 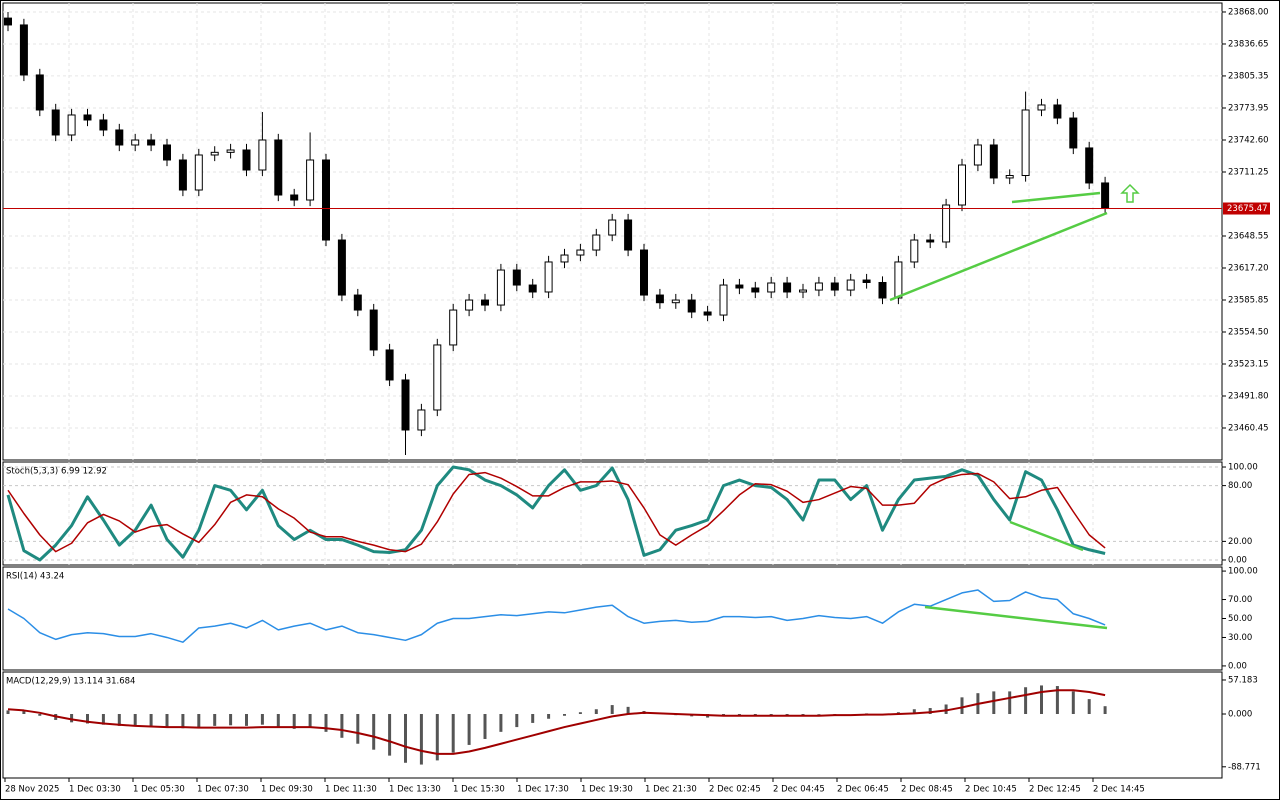 What do you see at coordinates (991, 790) in the screenshot?
I see `x-tick-label: 2 Dec 10:45` at bounding box center [991, 790].